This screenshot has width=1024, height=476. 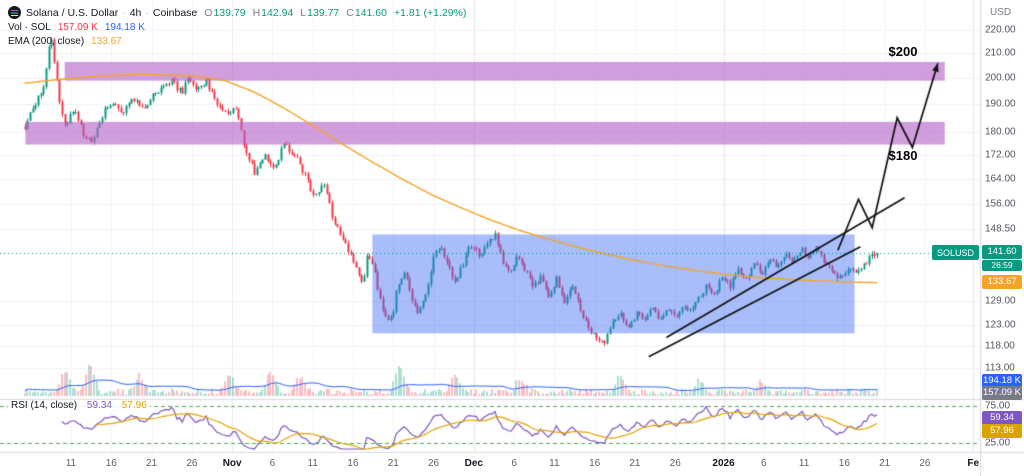 What do you see at coordinates (998, 443) in the screenshot?
I see `rsi-tick-label: 25.00` at bounding box center [998, 443].